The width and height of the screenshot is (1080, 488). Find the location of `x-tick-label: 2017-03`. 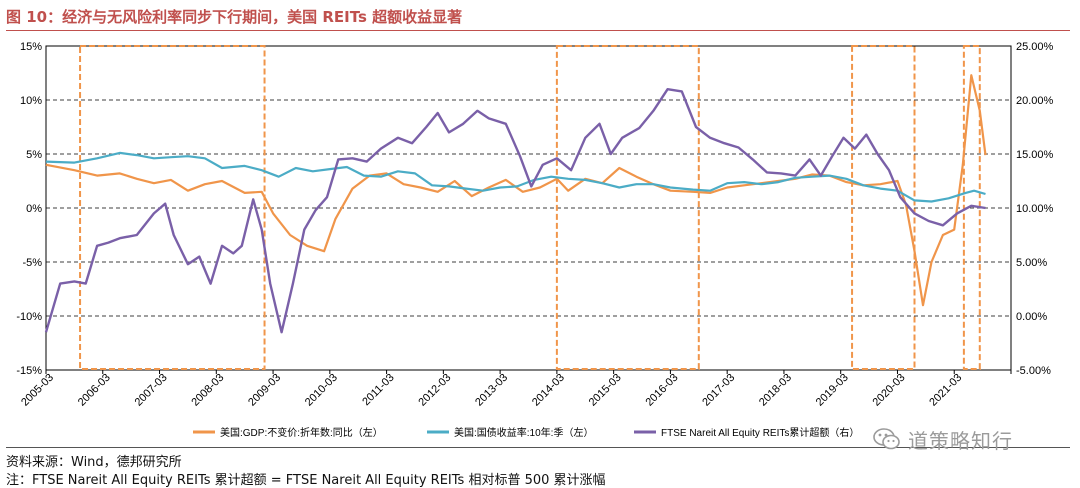

x-tick-label: 2017-03 is located at coordinates (718, 390).